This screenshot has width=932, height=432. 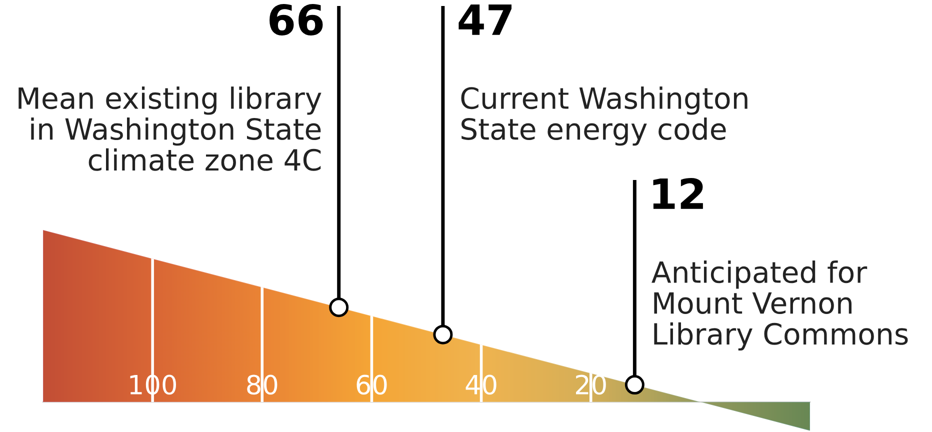 I want to click on annotation: 47, so click(x=485, y=19).